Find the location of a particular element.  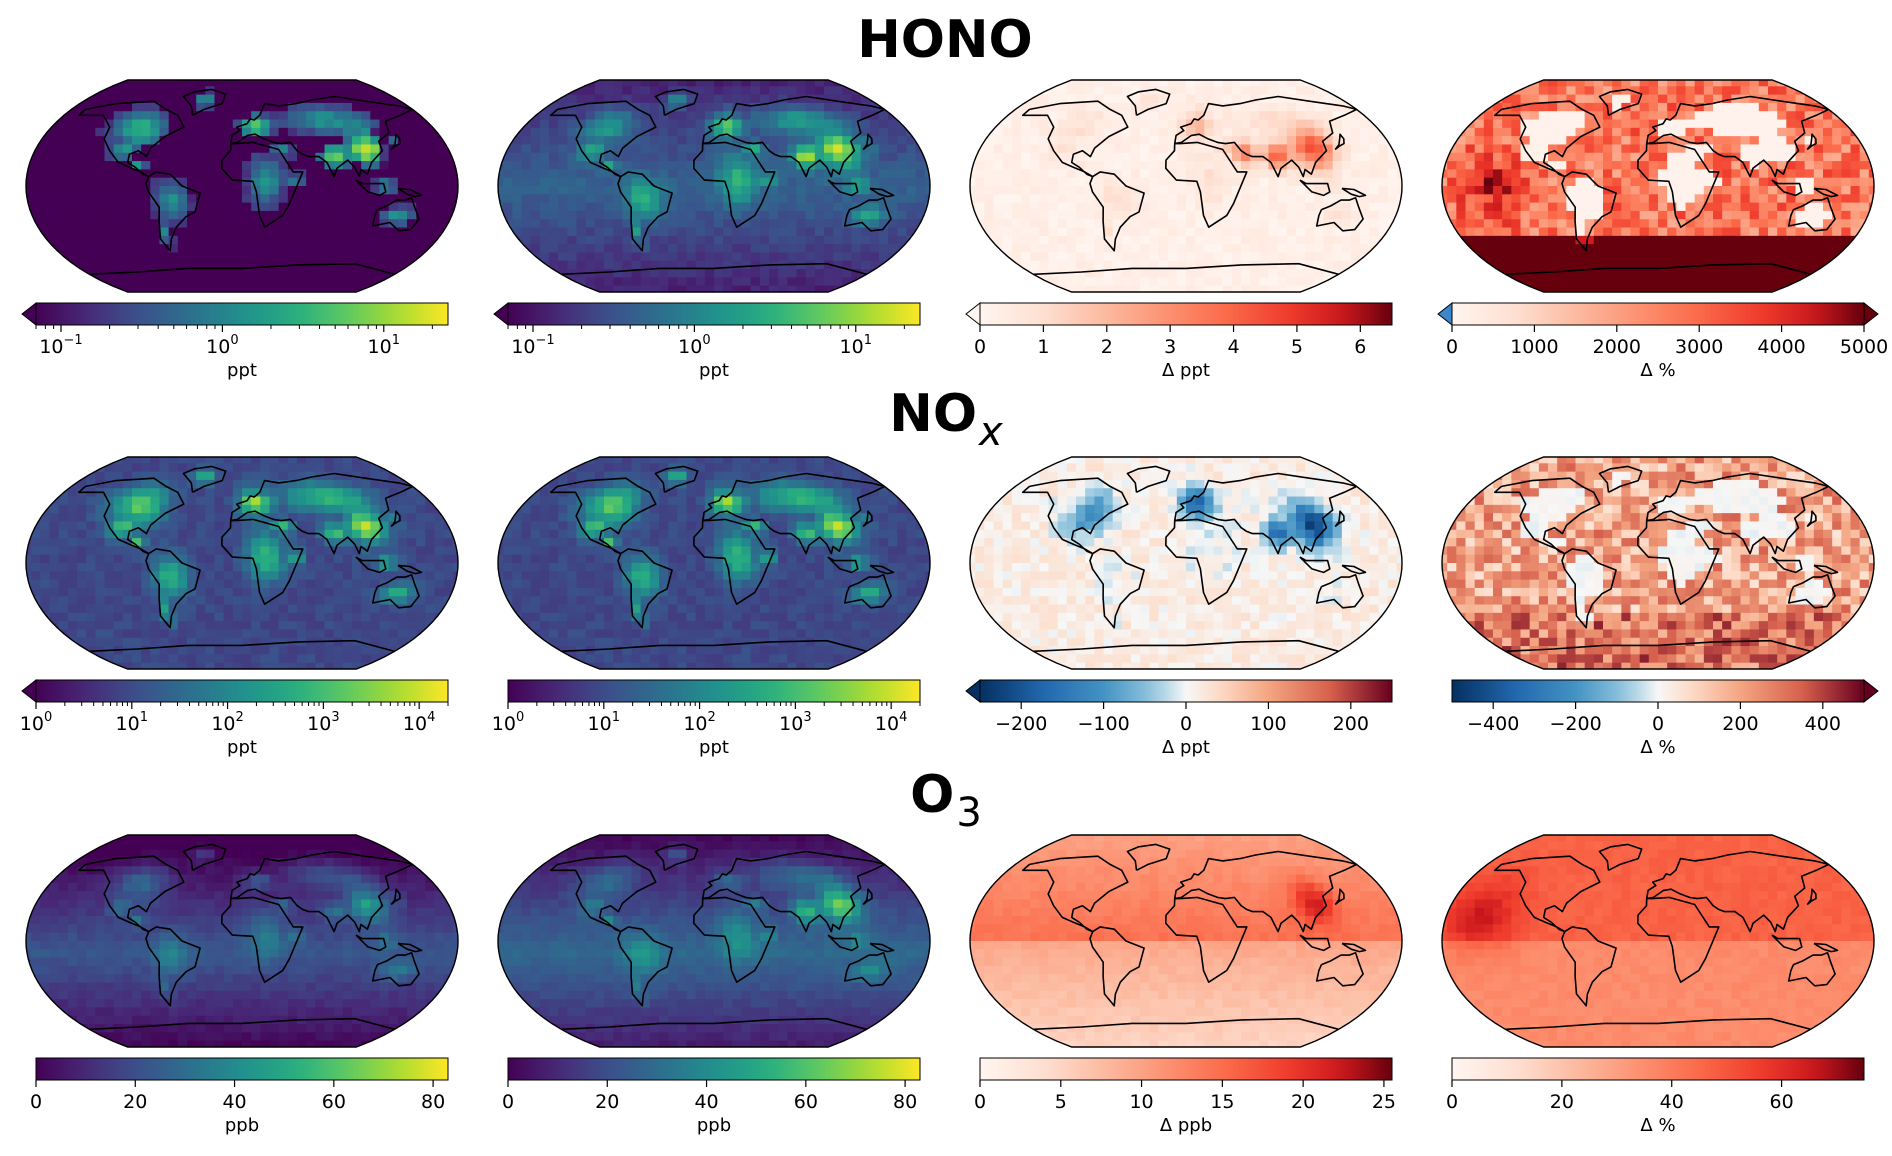

row-title-subscript: 3 is located at coordinates (969, 813).